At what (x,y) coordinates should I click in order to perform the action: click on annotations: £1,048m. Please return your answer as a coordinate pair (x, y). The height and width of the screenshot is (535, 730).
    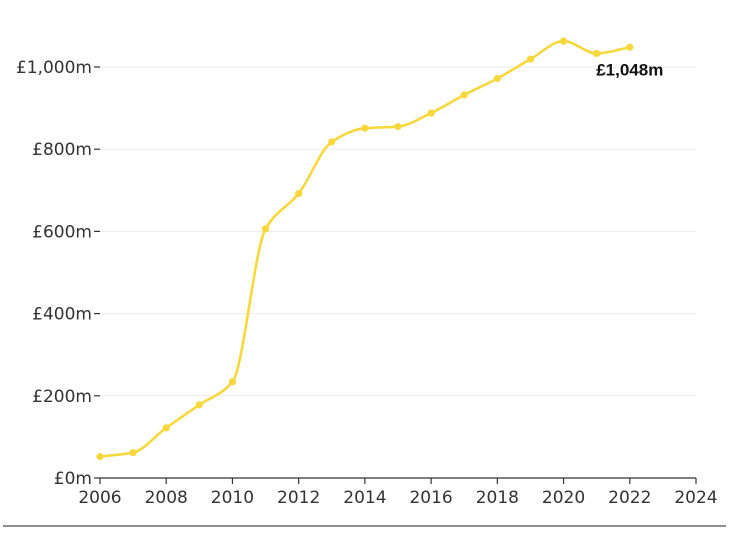
    Looking at the image, I should click on (629, 69).